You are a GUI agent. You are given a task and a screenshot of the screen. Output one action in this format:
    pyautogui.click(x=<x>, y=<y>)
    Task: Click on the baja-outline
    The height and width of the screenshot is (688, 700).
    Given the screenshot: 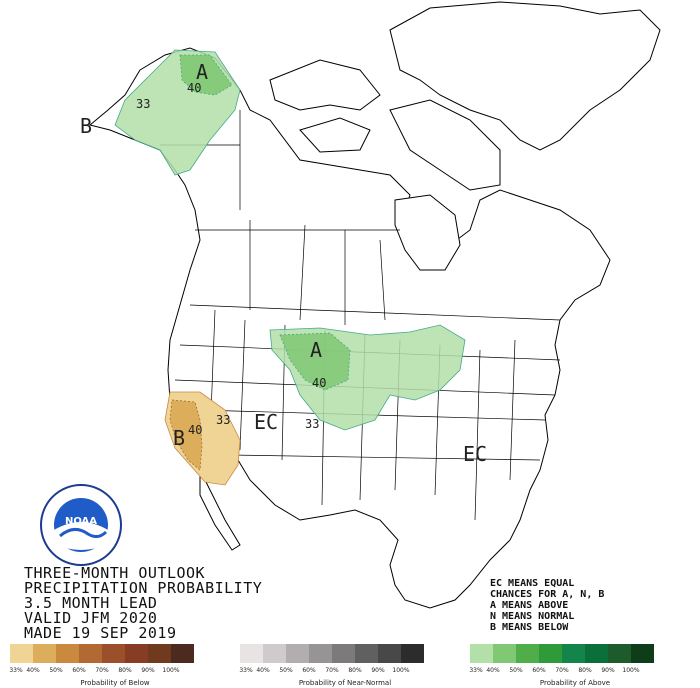 What is the action you would take?
    pyautogui.click(x=220, y=510)
    